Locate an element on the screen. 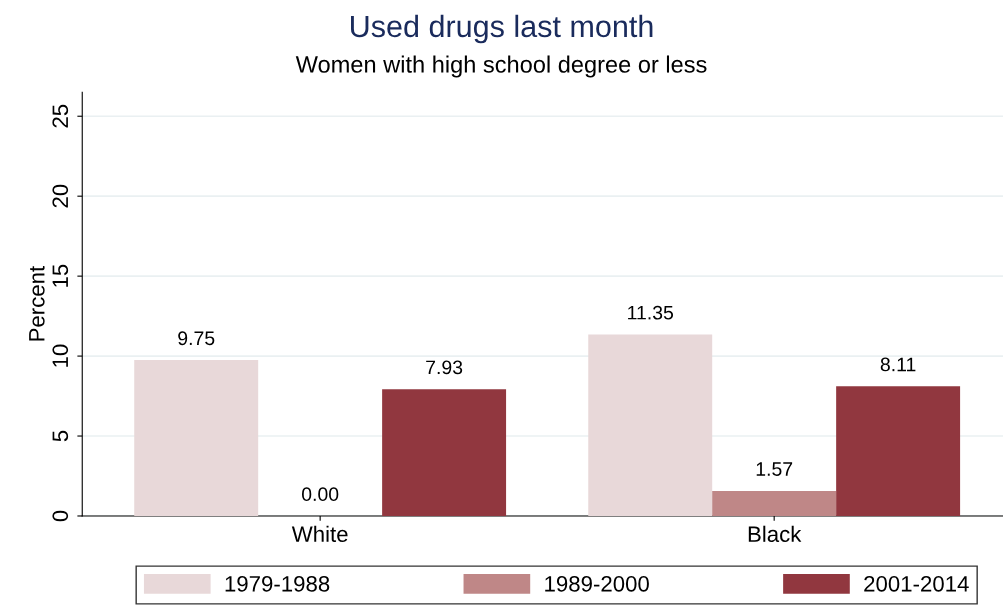 Image resolution: width=1003 pixels, height=615 pixels. chart-title: Used drugs last month is located at coordinates (502, 29).